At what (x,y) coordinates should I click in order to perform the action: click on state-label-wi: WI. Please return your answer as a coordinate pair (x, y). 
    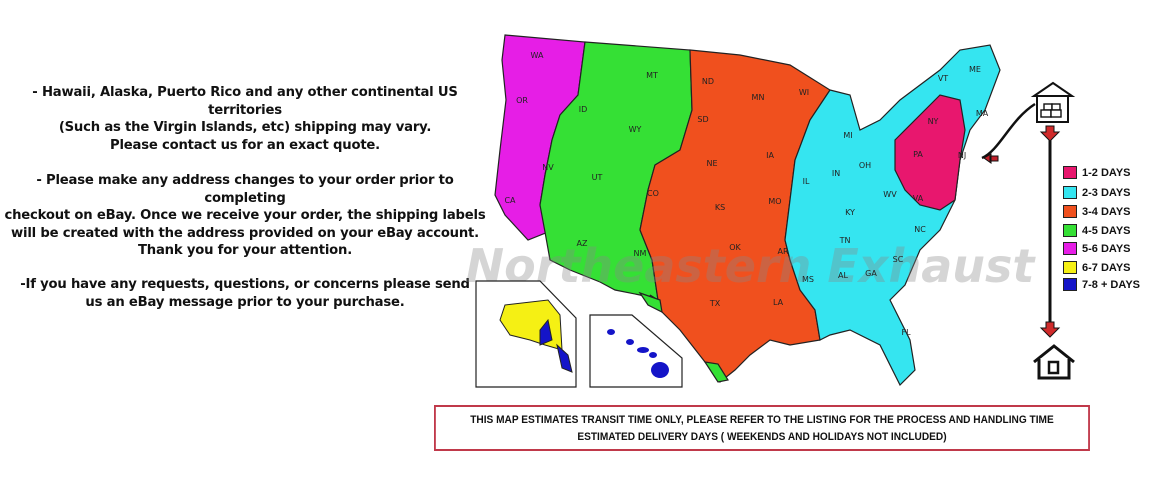
    Looking at the image, I should click on (804, 92).